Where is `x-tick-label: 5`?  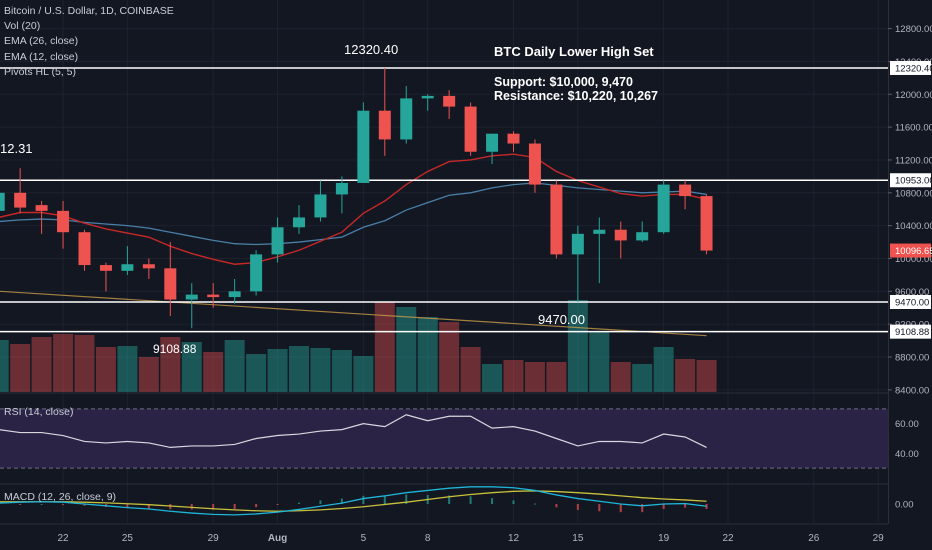 x-tick-label: 5 is located at coordinates (364, 538).